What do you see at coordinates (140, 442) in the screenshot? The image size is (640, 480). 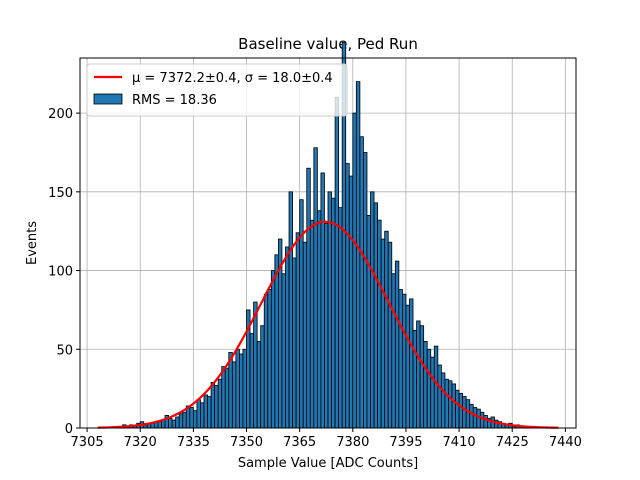 I see `x-tick-label: 7320` at bounding box center [140, 442].